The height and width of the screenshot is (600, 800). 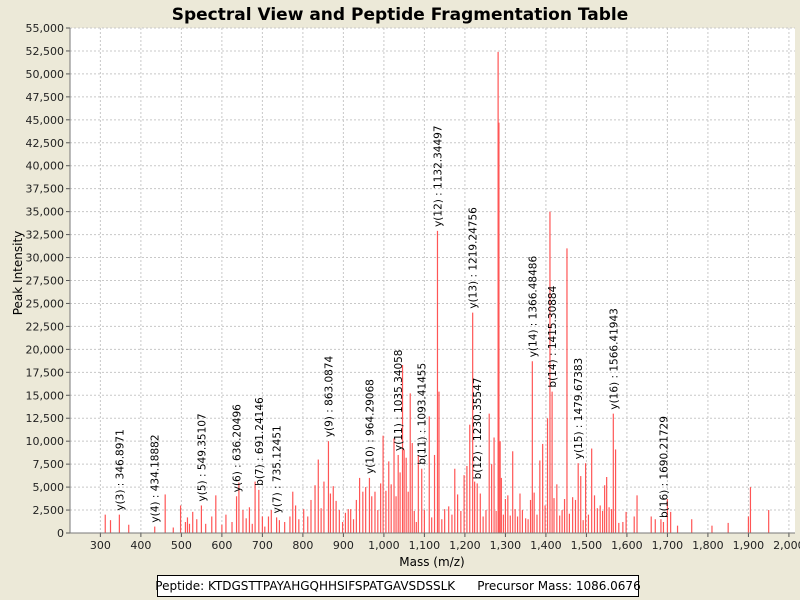 I want to click on y-tick-label: 30,000, so click(x=45, y=258).